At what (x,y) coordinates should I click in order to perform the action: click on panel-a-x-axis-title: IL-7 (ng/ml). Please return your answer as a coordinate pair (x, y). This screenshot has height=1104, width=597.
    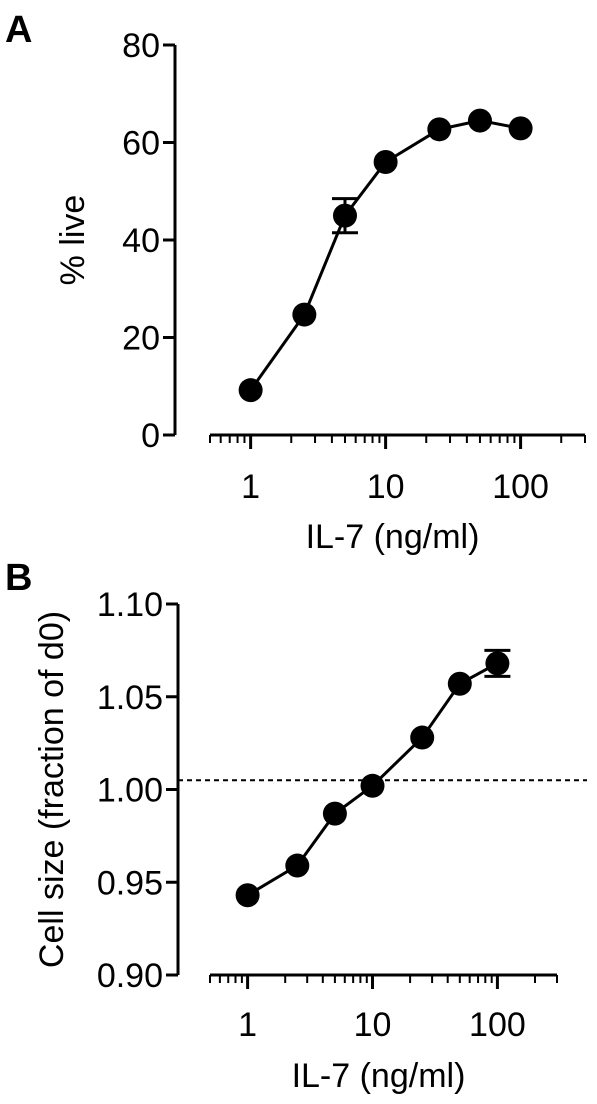
    Looking at the image, I should click on (393, 537).